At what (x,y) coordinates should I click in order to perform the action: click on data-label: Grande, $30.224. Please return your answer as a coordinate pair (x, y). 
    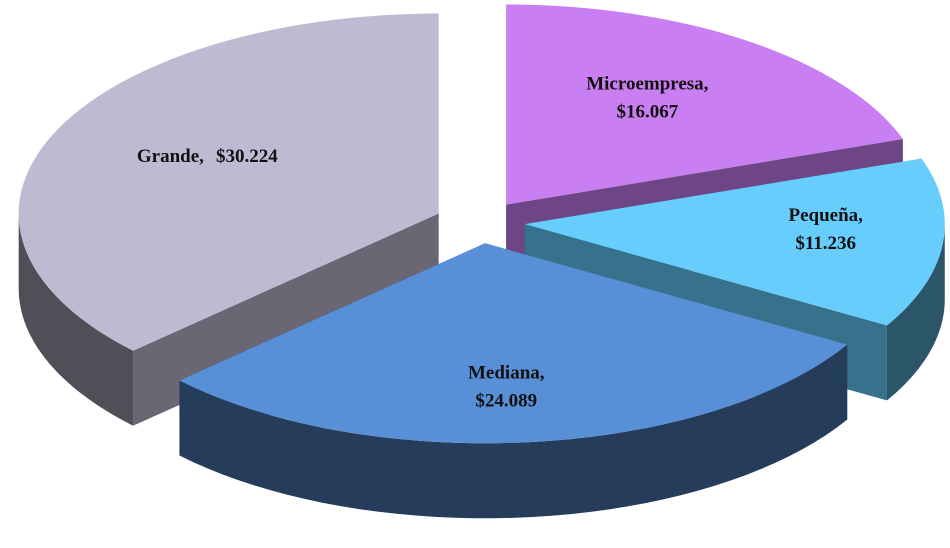
    Looking at the image, I should click on (207, 156).